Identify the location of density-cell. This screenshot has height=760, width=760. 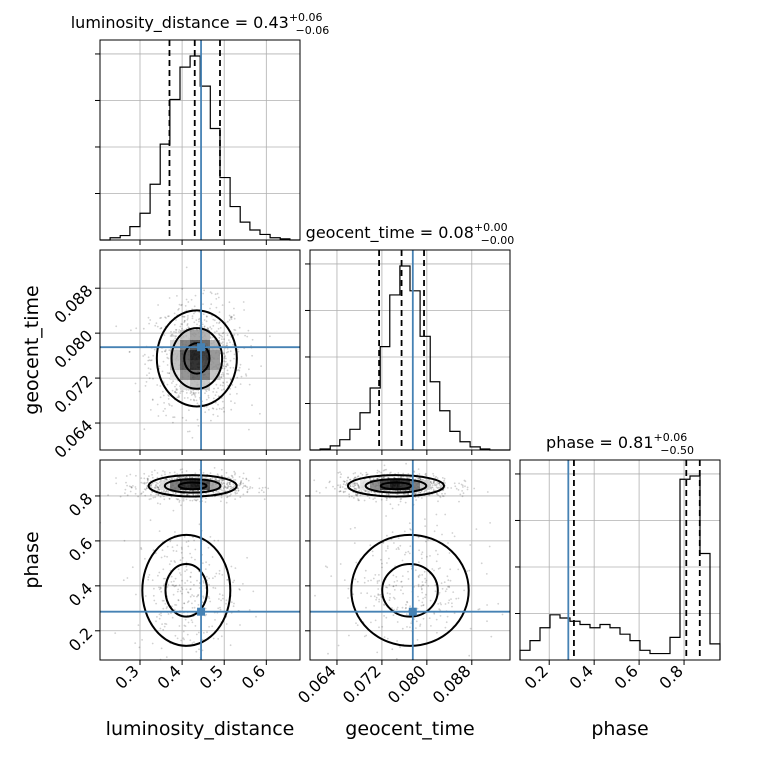
(415, 485).